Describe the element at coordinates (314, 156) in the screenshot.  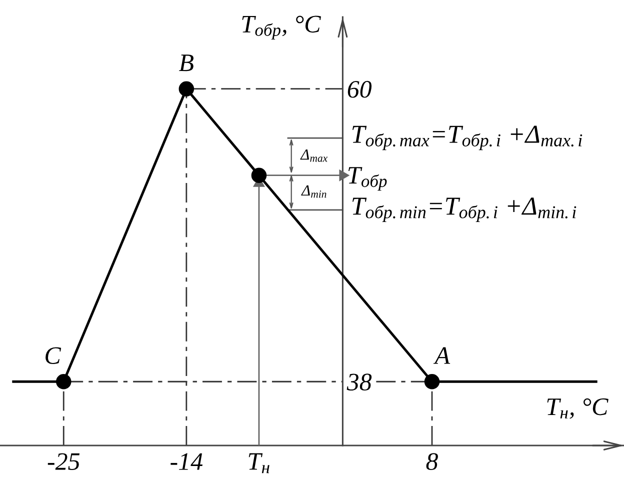
I see `annotation: Δ$_{max}$` at that location.